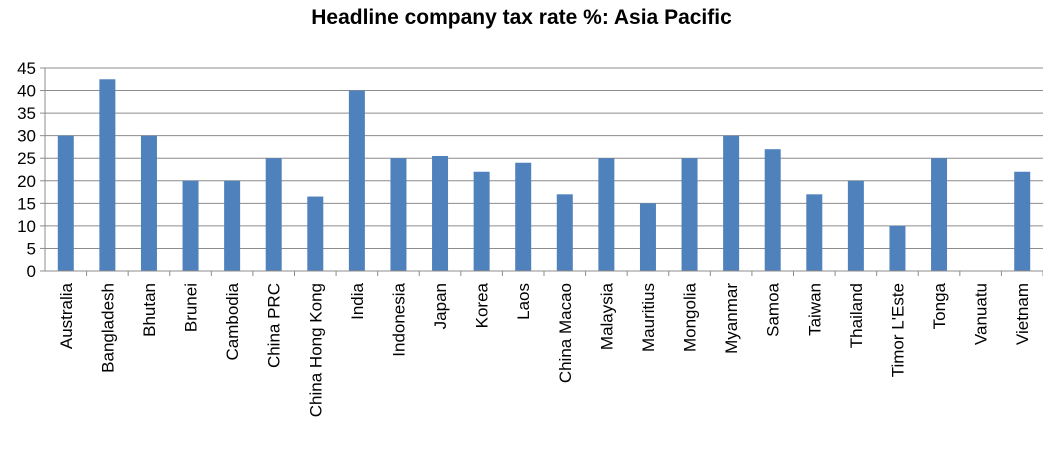 The width and height of the screenshot is (1043, 462). What do you see at coordinates (26, 203) in the screenshot?
I see `y-tick-label: 15` at bounding box center [26, 203].